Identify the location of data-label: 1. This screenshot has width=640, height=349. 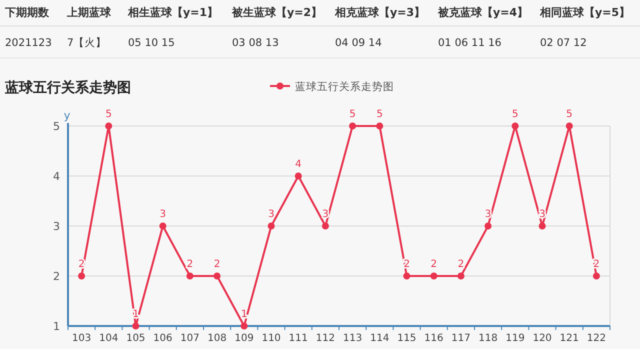
(244, 314).